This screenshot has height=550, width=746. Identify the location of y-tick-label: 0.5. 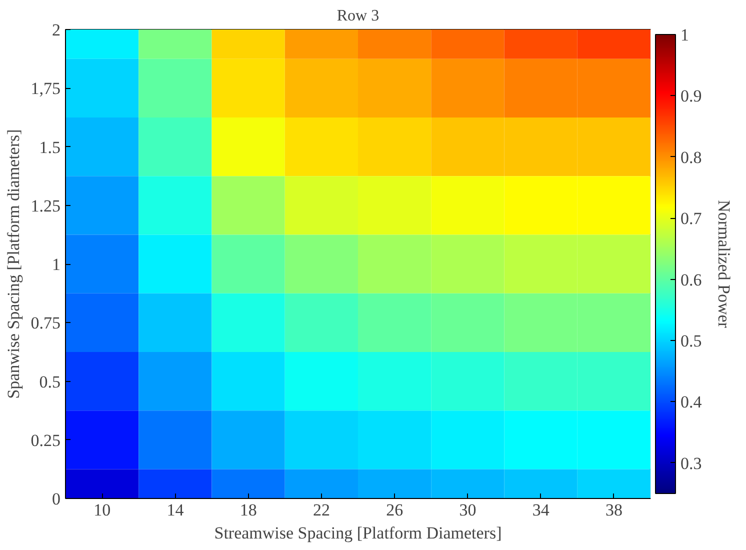
(49, 382).